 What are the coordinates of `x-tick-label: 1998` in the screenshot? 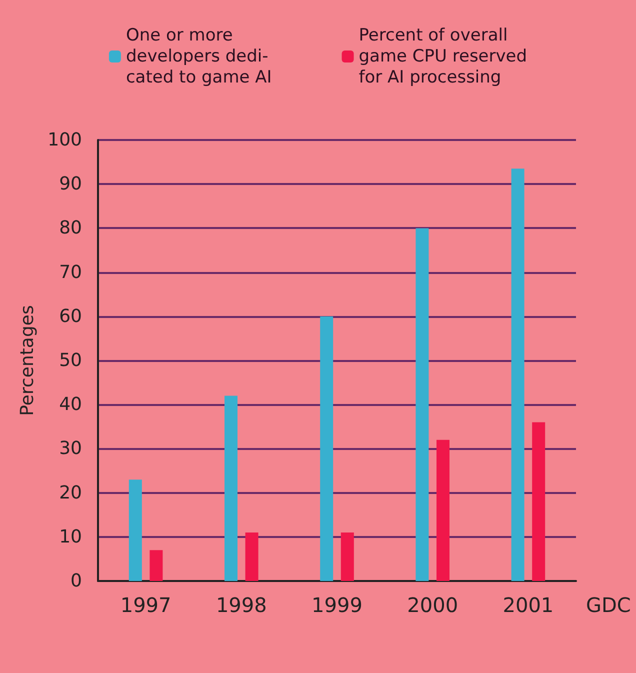 It's located at (241, 605).